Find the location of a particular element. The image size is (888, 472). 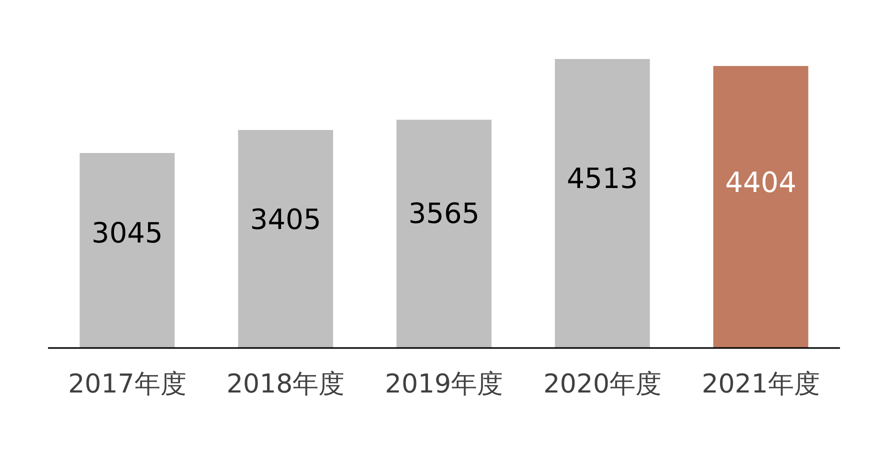

x-tick-label: 2020年度 is located at coordinates (602, 384).